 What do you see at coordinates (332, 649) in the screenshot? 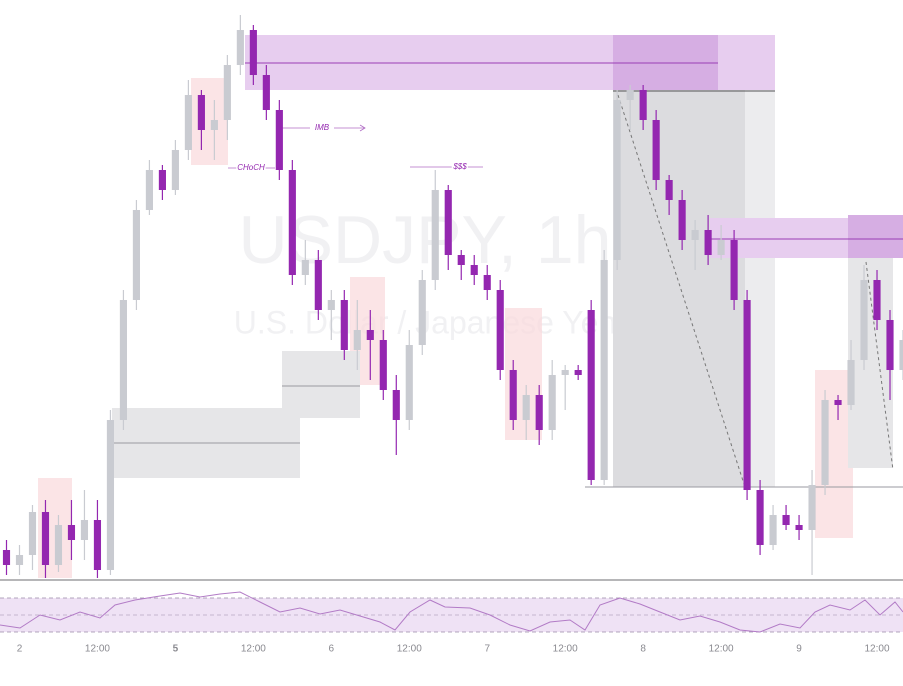
I see `x-tick-label: 6` at bounding box center [332, 649].